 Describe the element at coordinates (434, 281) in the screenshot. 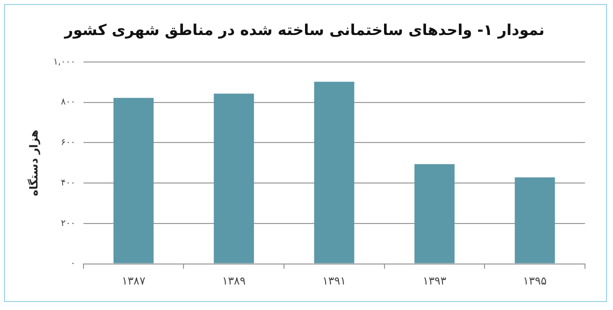

I see `x-tick-label: ۱۳۹۳` at that location.